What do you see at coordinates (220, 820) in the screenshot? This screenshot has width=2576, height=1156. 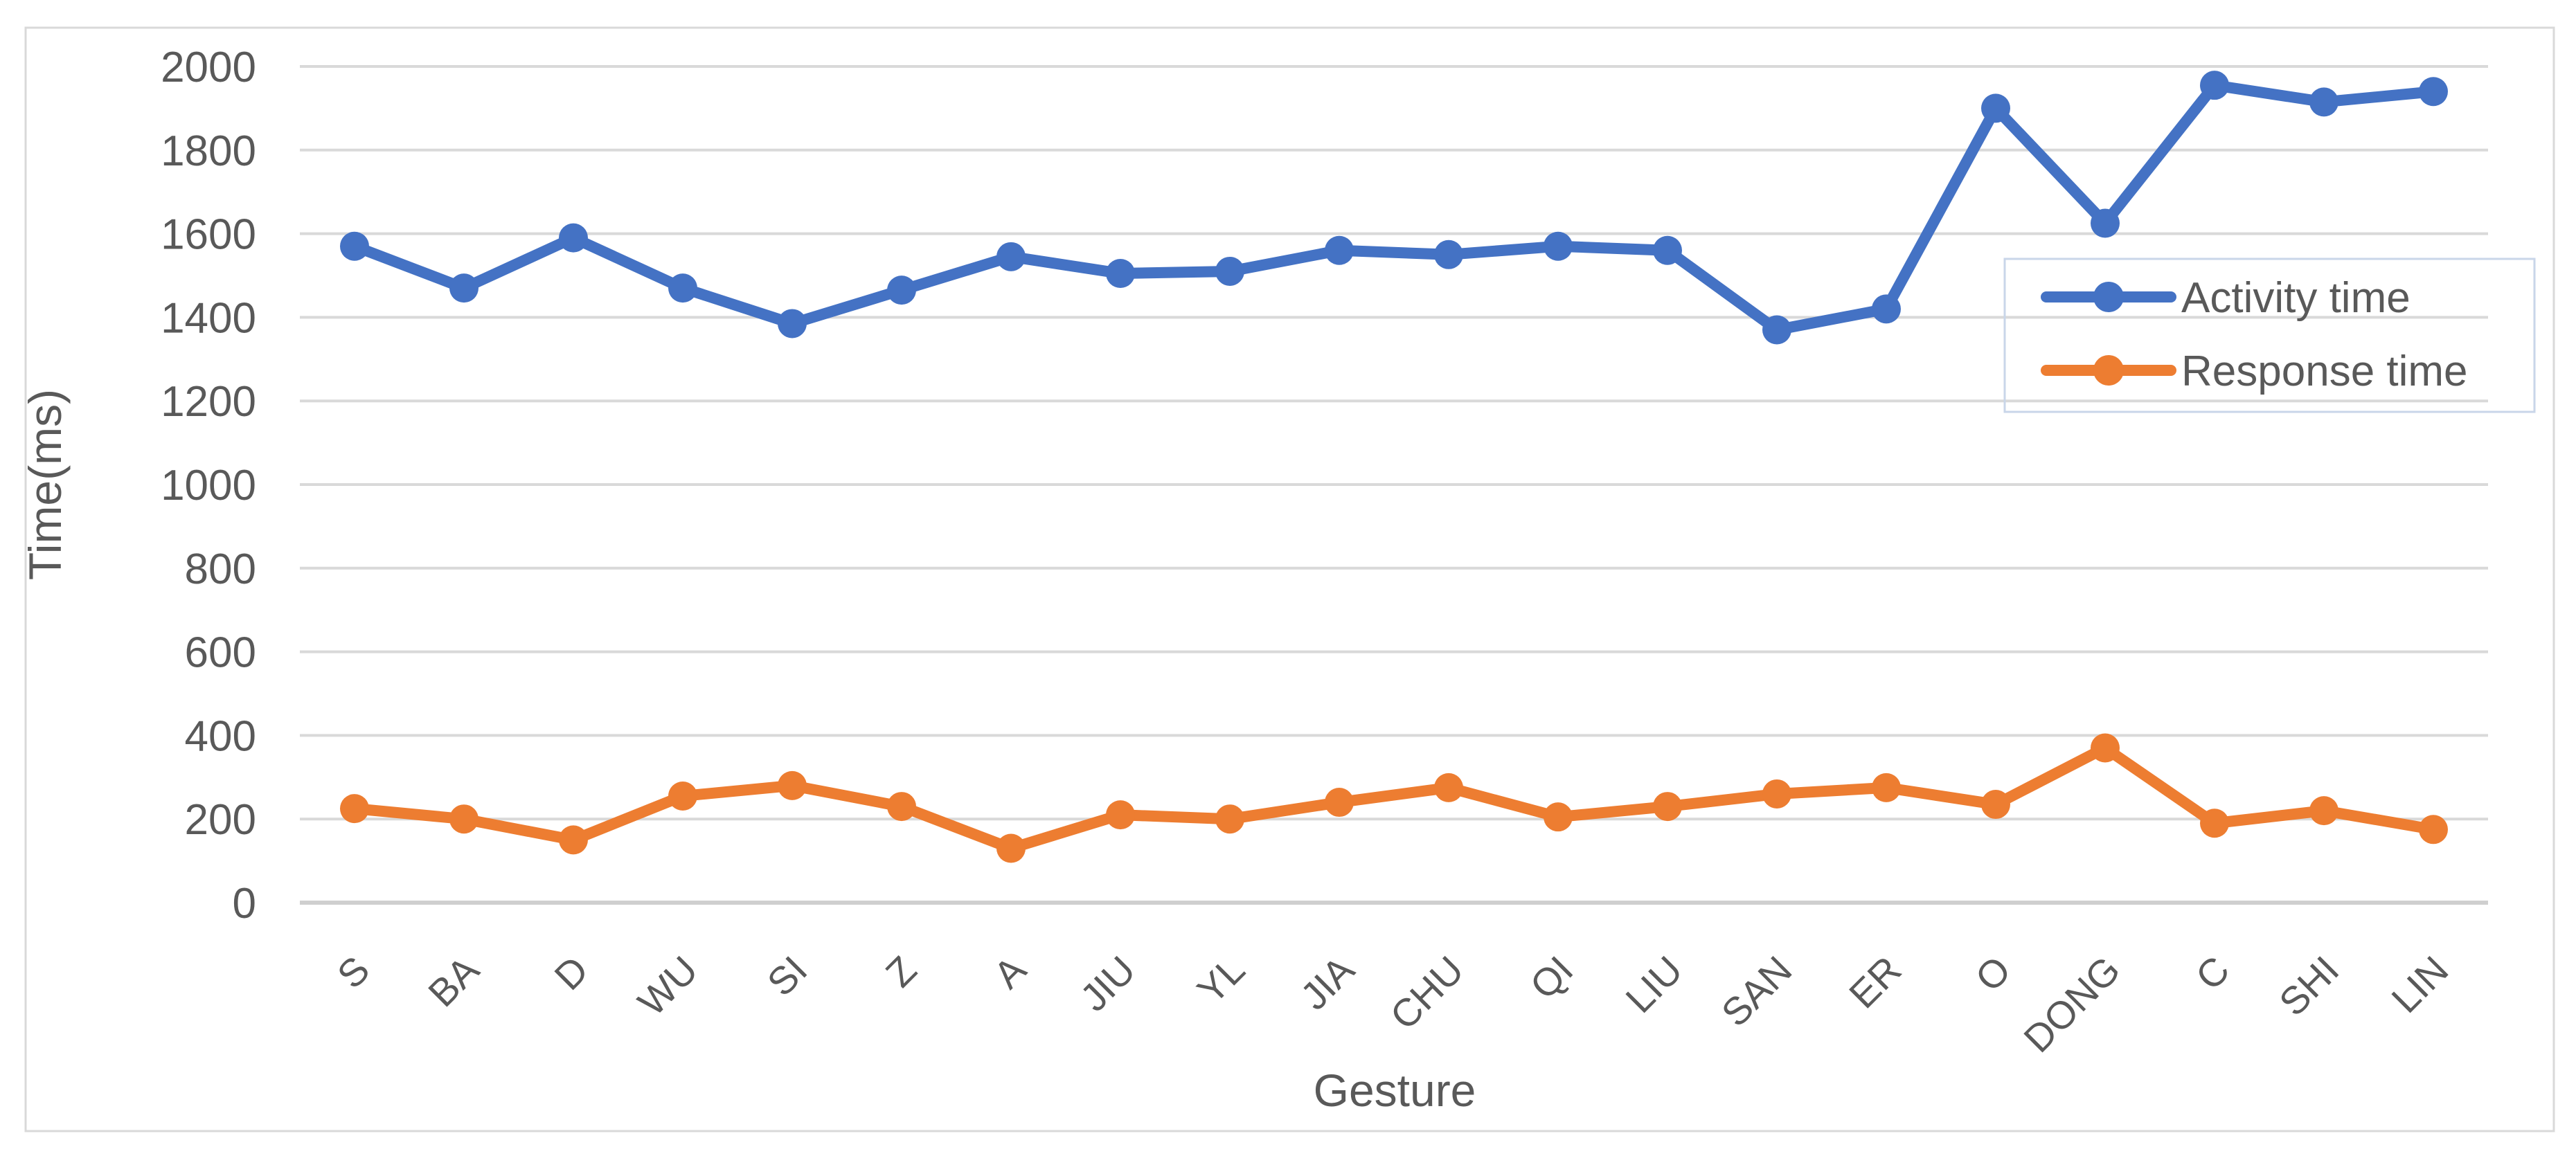 I see `y-tick-label: 200` at bounding box center [220, 820].